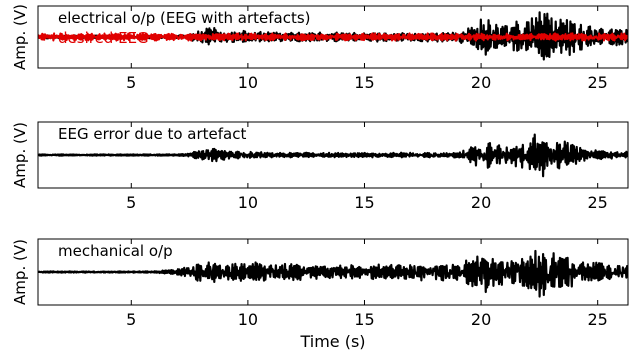  What do you see at coordinates (115, 251) in the screenshot?
I see `annotation-1: mechanical o/p` at bounding box center [115, 251].